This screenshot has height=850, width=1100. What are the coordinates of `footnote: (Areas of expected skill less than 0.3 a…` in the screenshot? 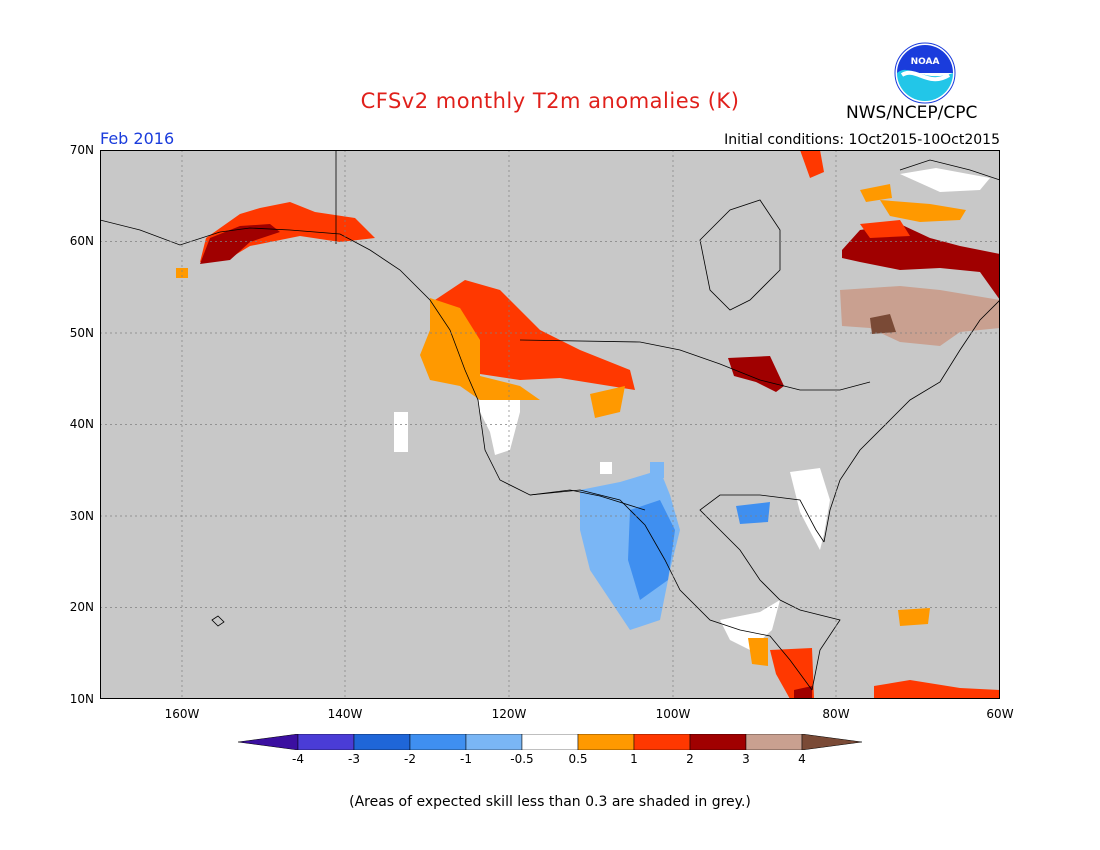 It's located at (550, 802).